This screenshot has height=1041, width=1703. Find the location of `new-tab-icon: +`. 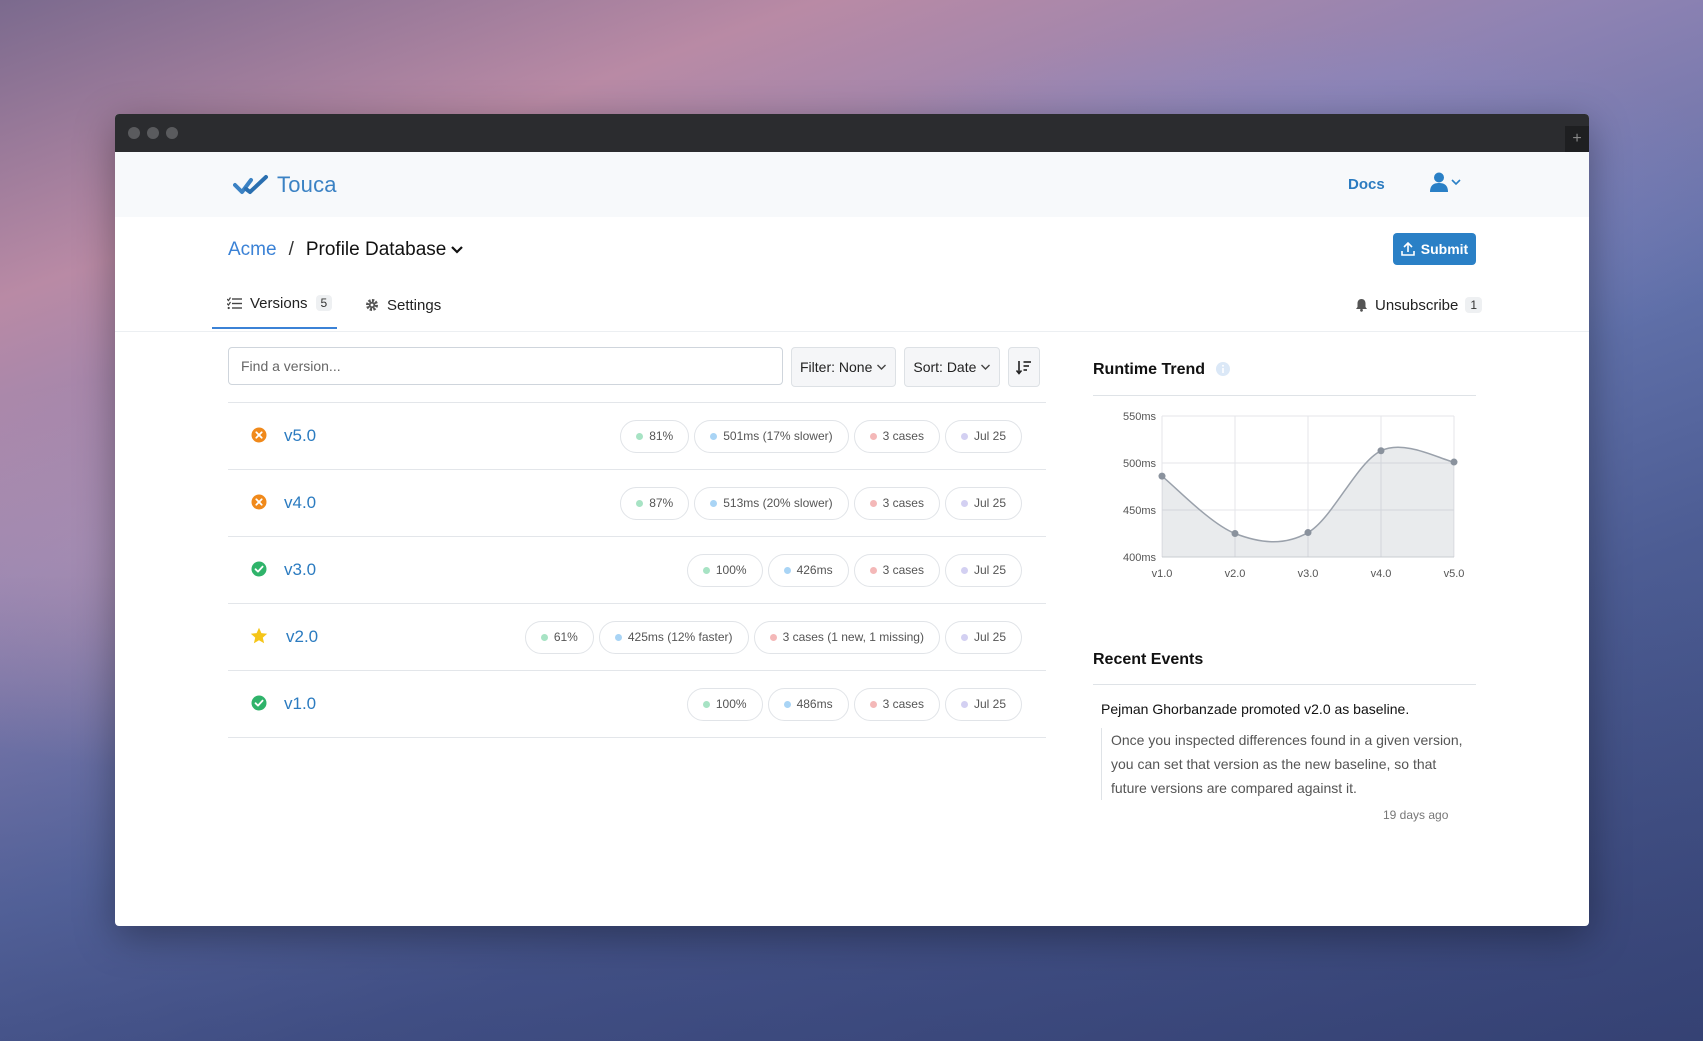

new-tab-icon: + is located at coordinates (1577, 139).